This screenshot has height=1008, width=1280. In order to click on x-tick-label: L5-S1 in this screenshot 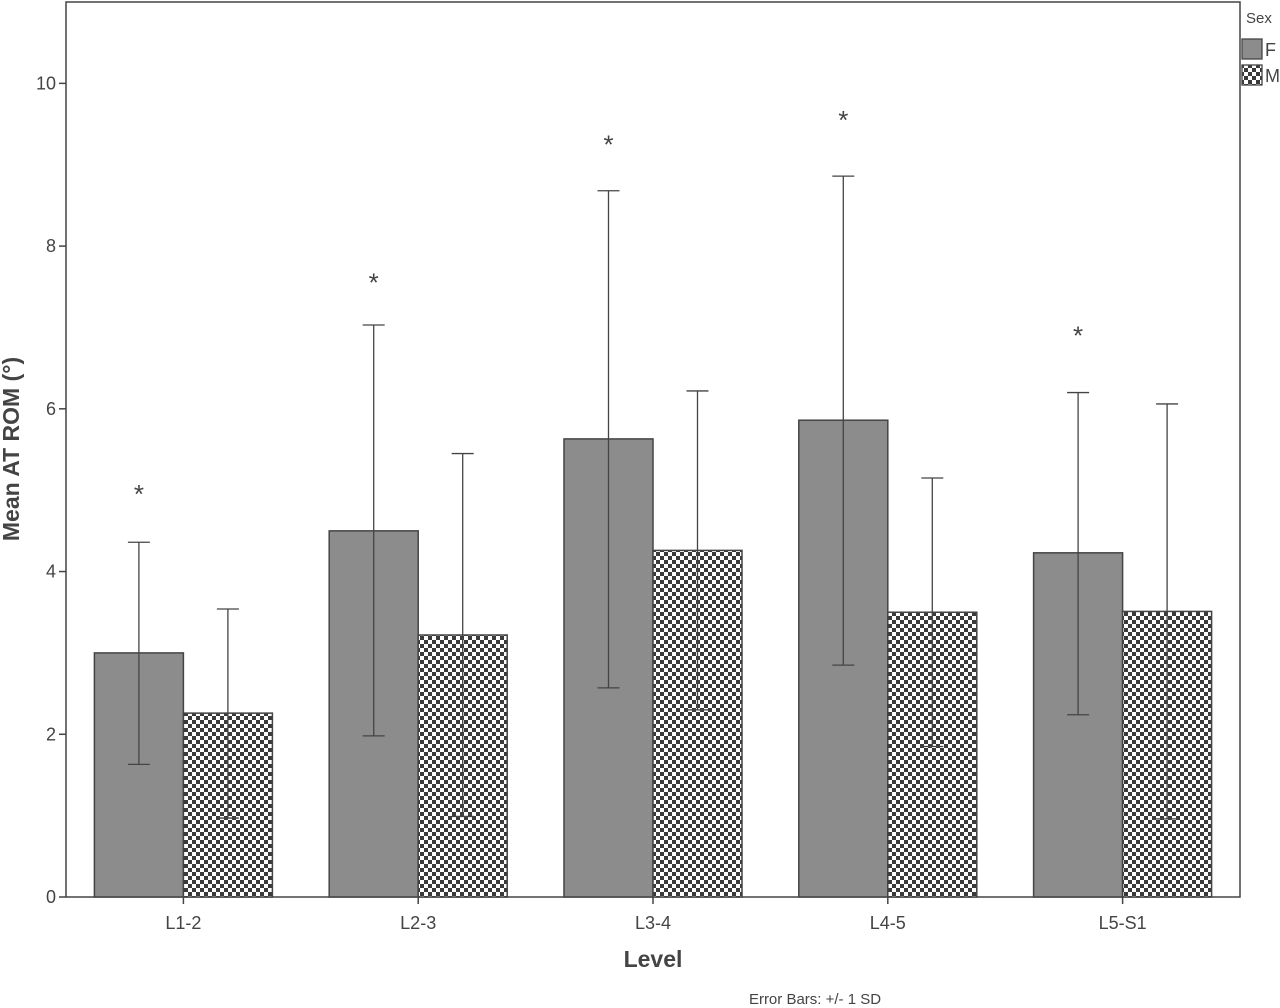, I will do `click(1123, 923)`.